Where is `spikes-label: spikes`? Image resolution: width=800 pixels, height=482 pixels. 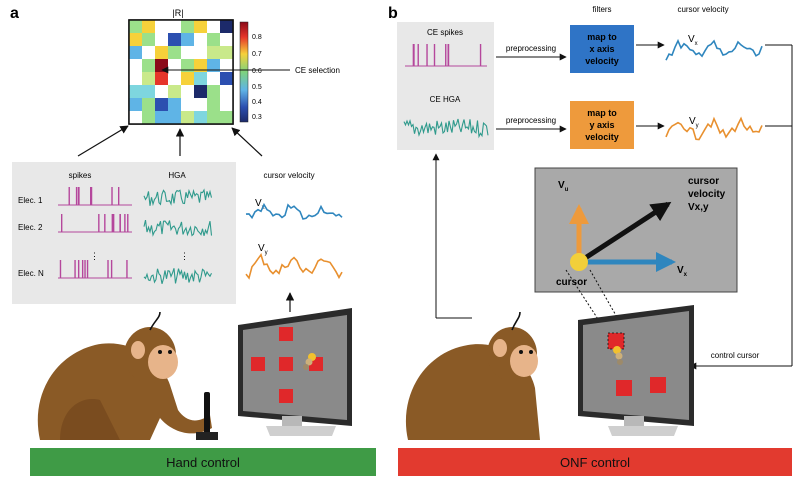
spikes-label: spikes is located at coordinates (80, 175).